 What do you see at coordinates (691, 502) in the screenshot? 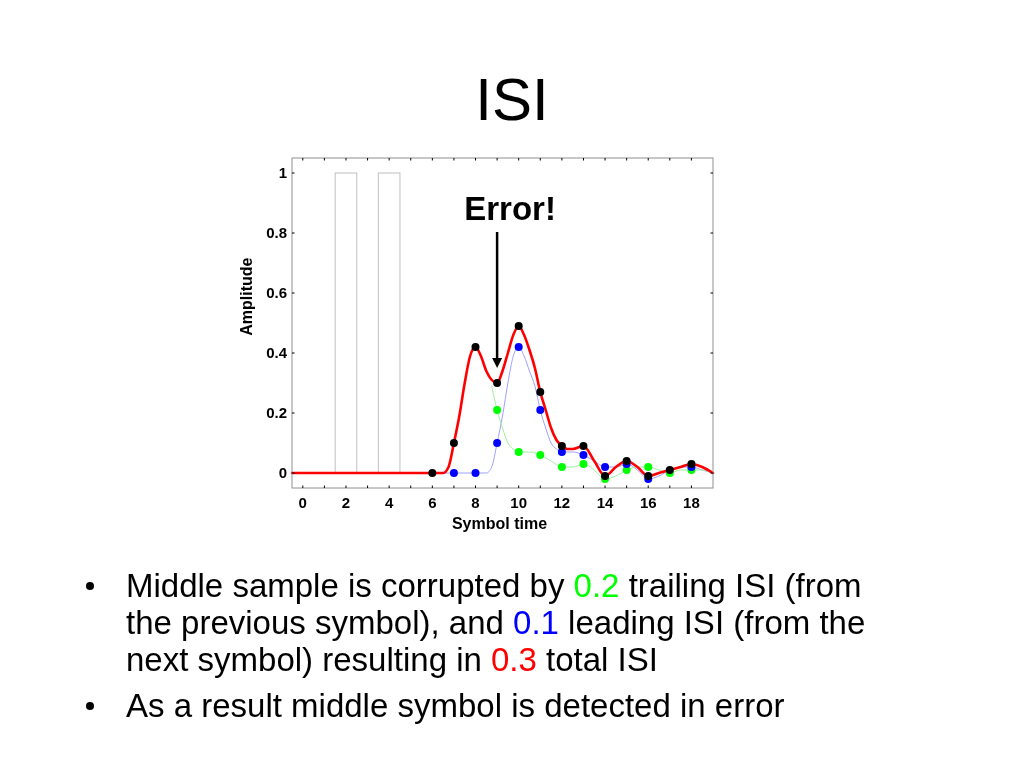
I see `x-tick-label: 18` at bounding box center [691, 502].